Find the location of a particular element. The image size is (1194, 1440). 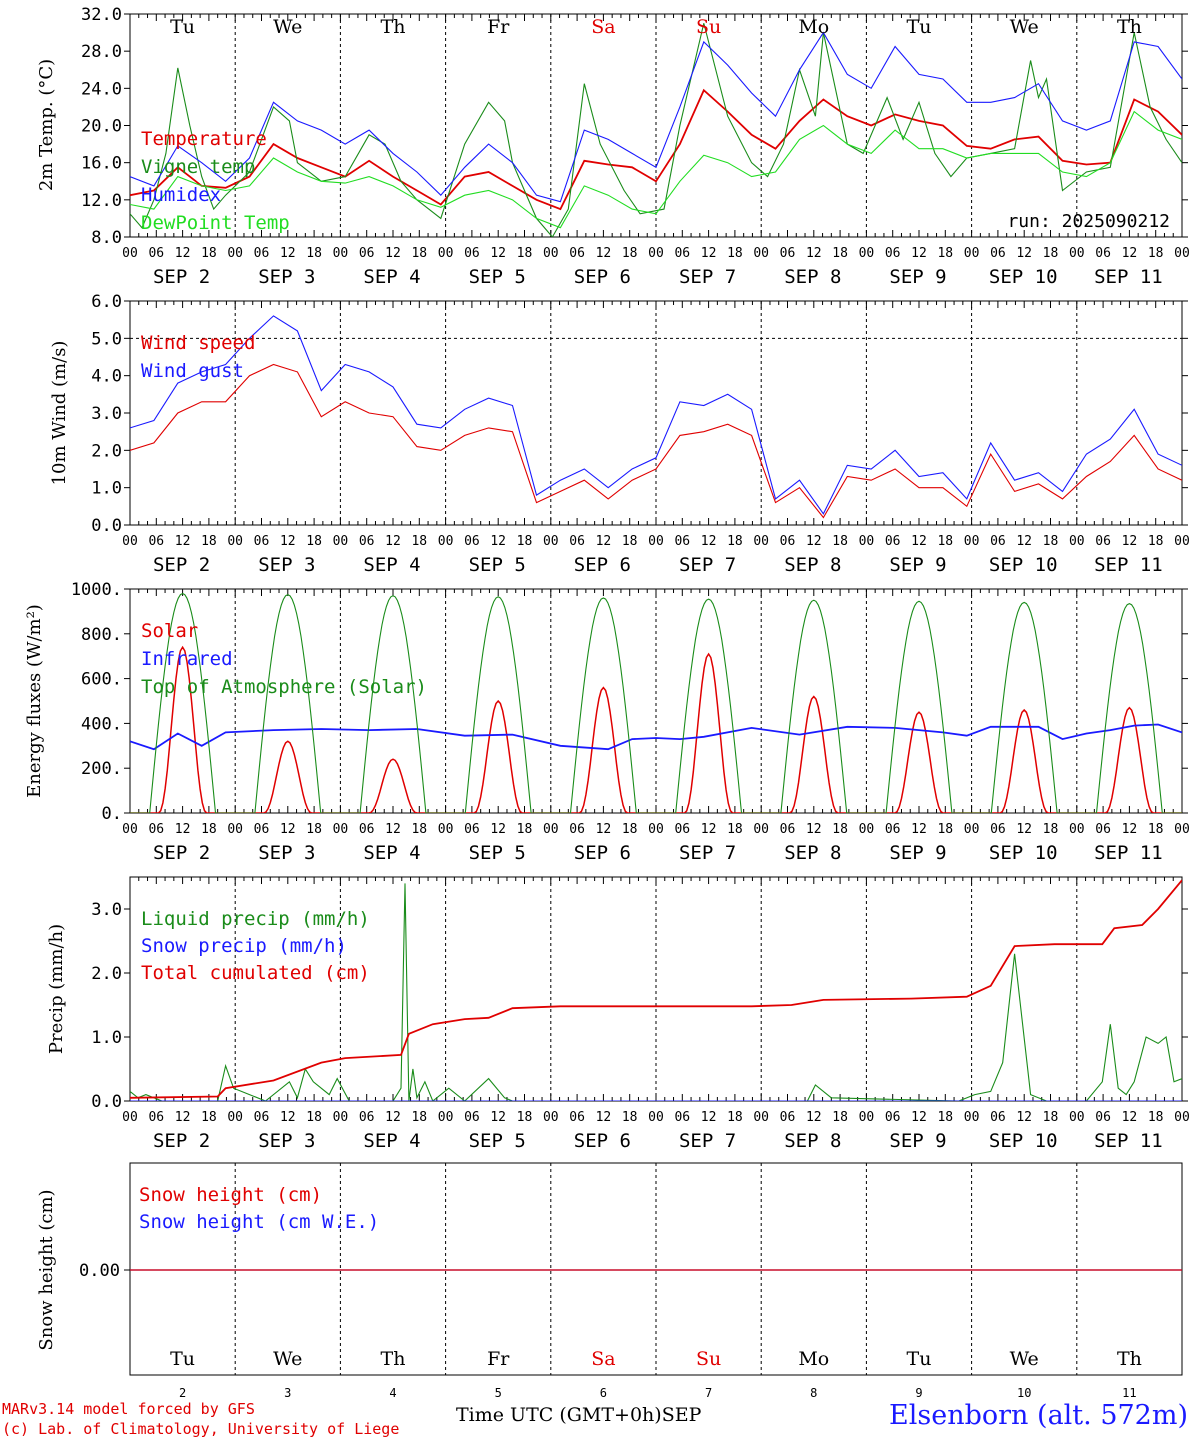

y-axis-label: Snow height (cm) is located at coordinates (46, 1269).